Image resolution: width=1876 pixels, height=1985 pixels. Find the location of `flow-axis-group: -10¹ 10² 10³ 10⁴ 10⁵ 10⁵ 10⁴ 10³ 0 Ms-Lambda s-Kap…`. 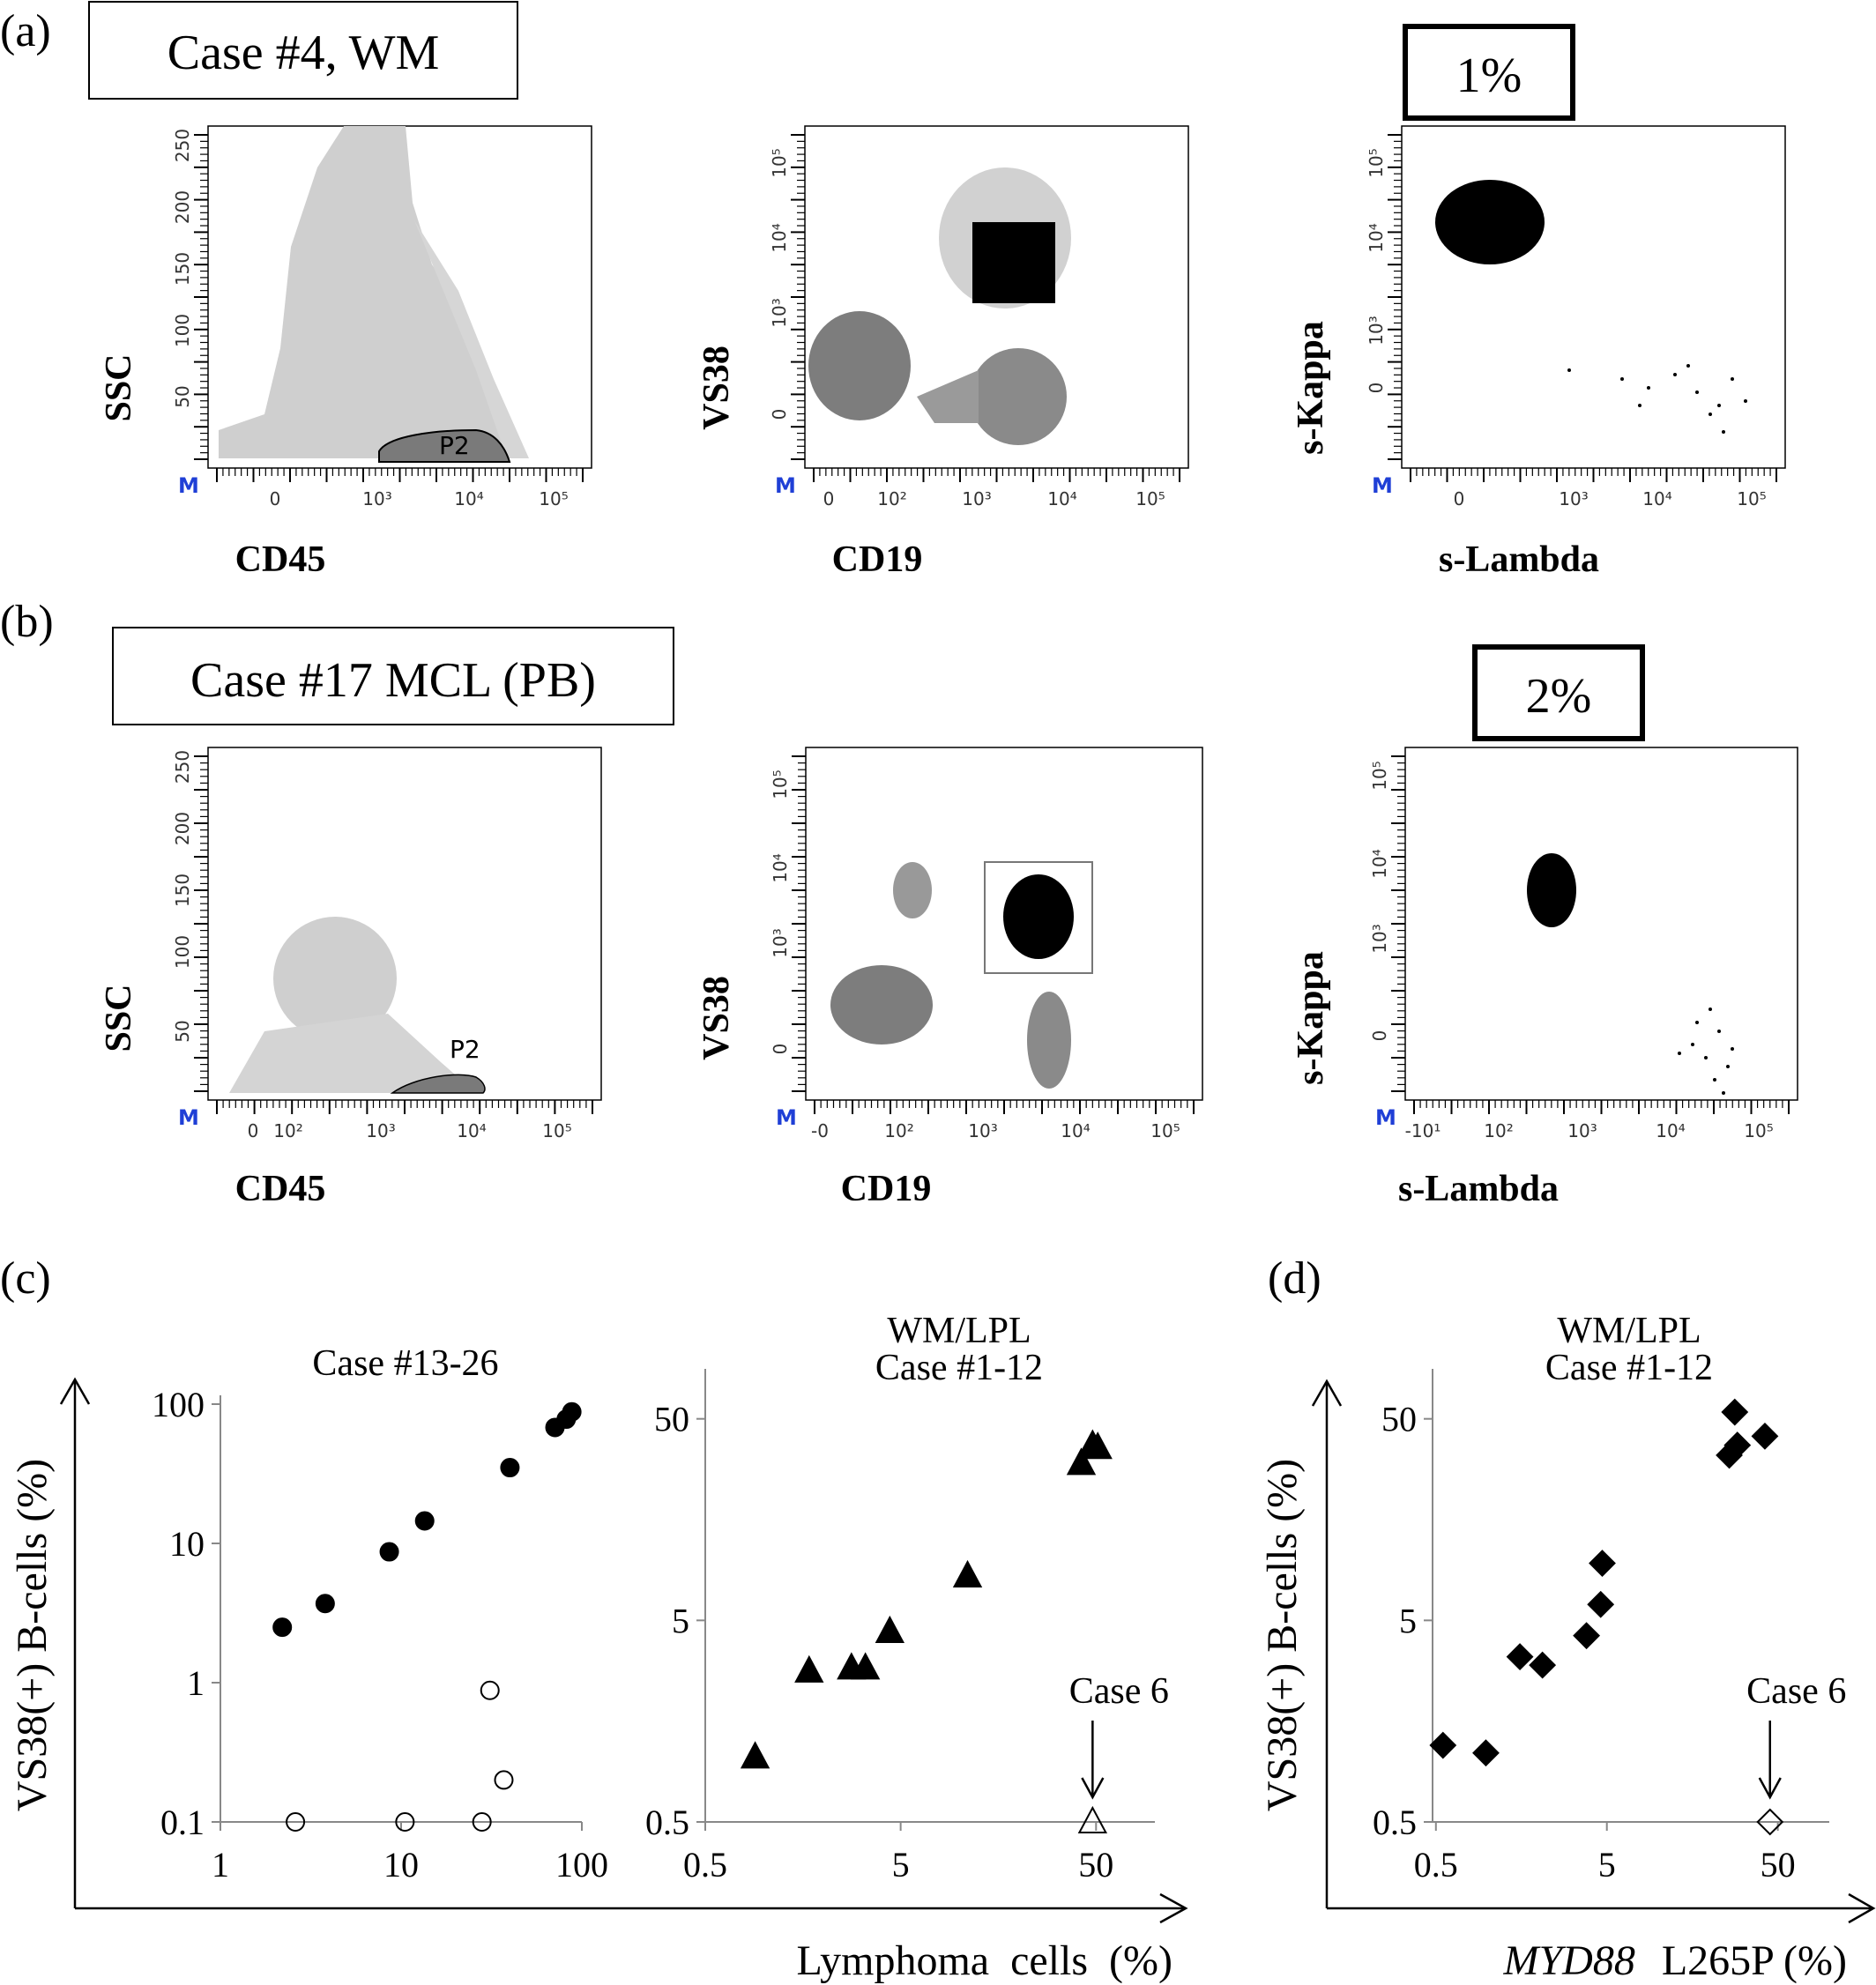

flow-axis-group: -10¹ 10² 10³ 10⁴ 10⁵ 10⁵ 10⁴ 10³ 0 Ms-Lambda s-Kap… is located at coordinates (1540, 982).